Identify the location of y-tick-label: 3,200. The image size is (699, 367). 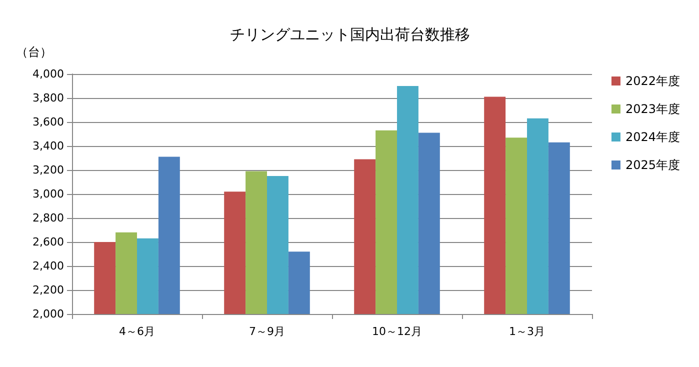
(48, 170).